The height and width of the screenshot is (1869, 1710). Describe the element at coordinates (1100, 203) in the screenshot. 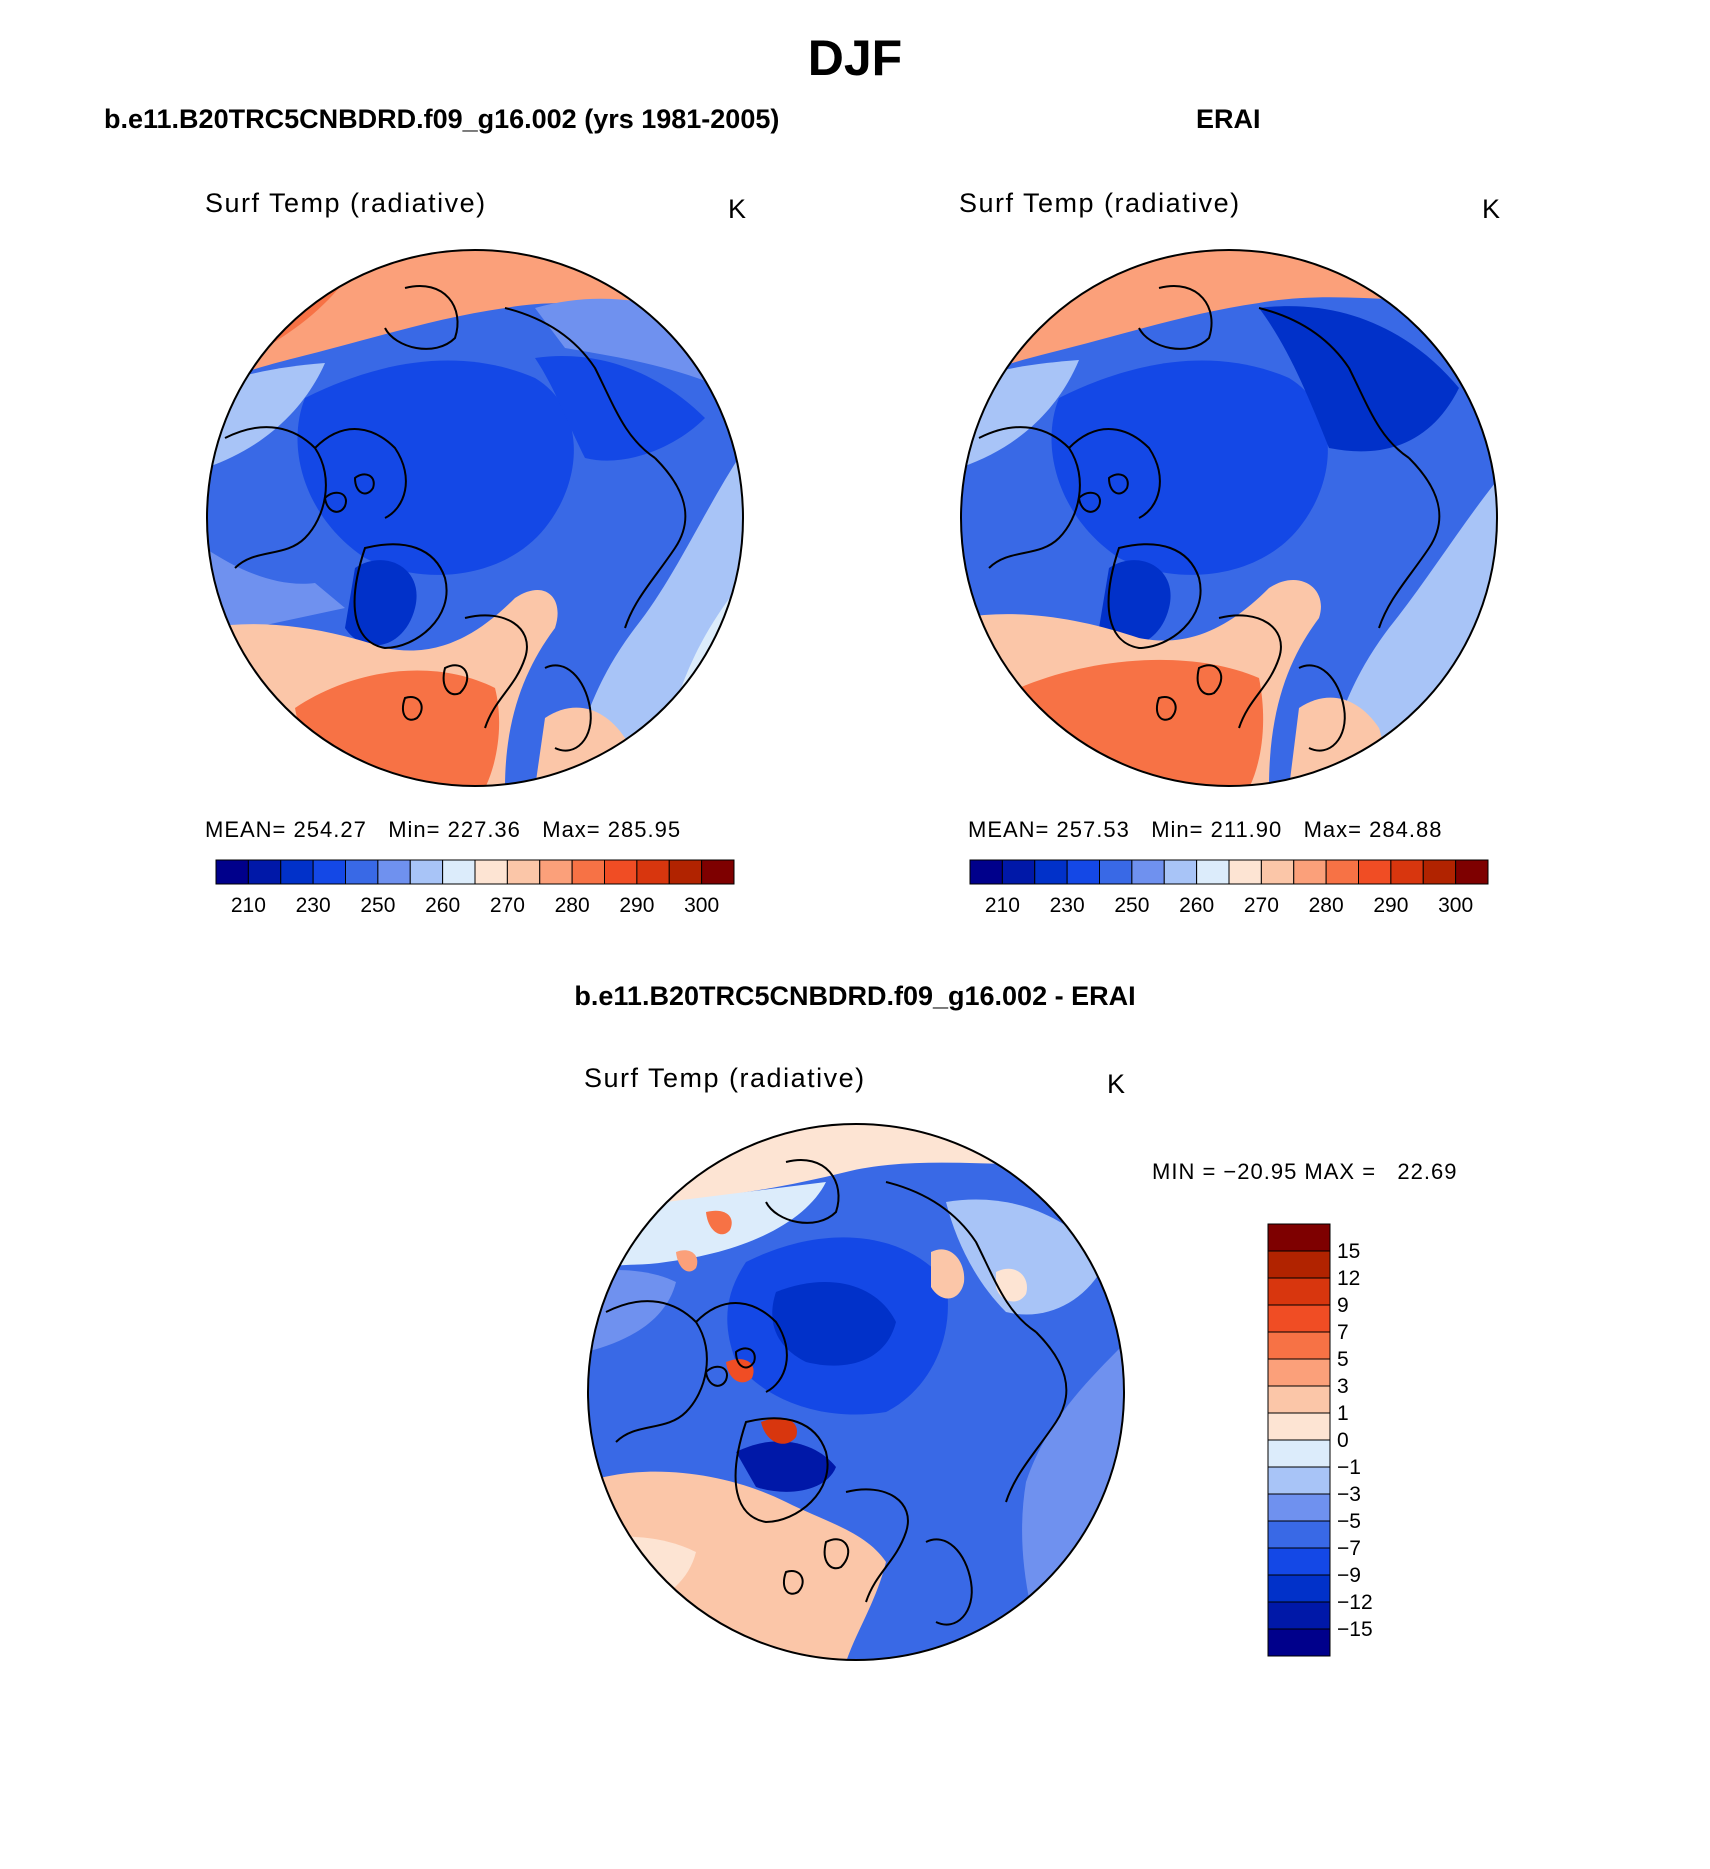

I see `obs-variable-label: Surf Temp (radiative)` at that location.